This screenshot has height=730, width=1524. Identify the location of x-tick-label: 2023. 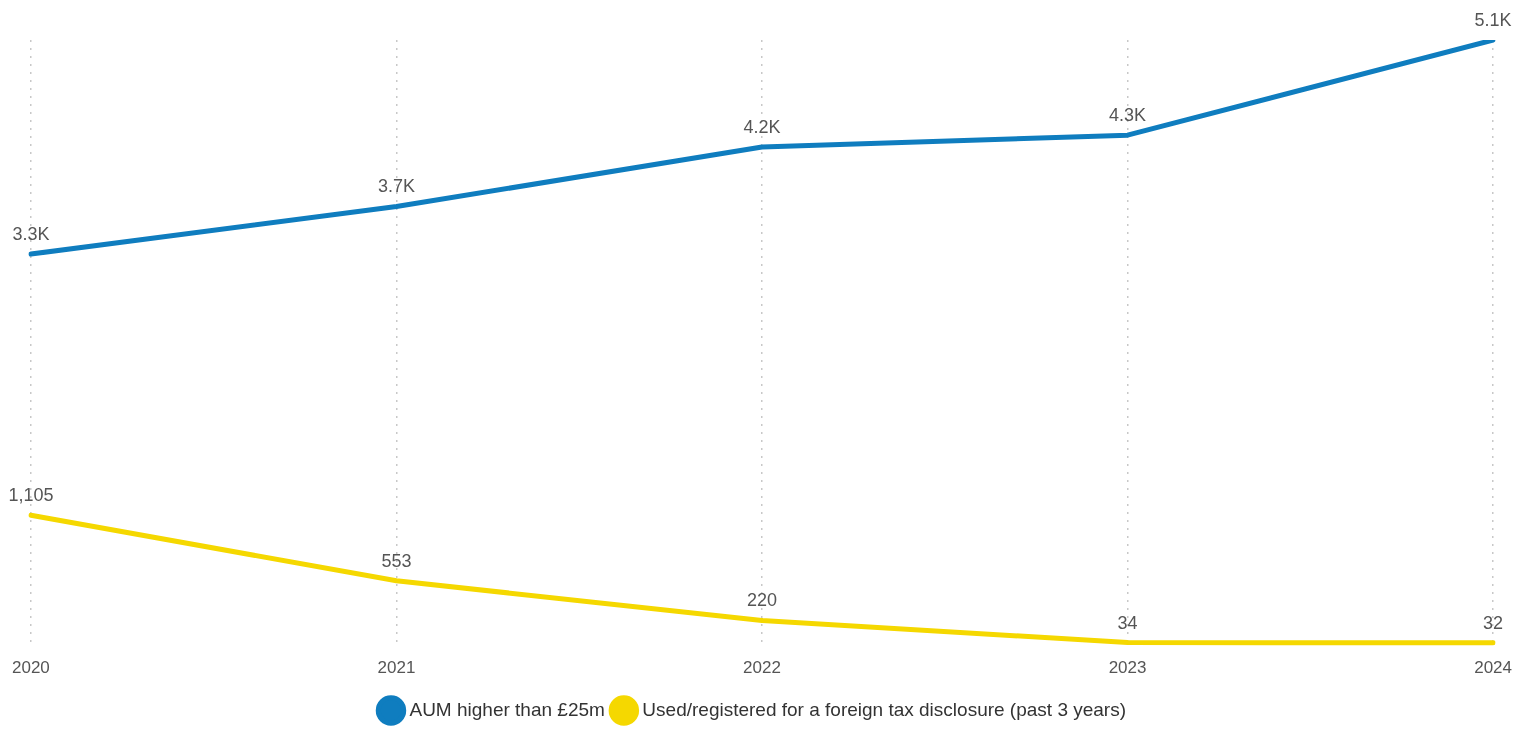
(1127, 668).